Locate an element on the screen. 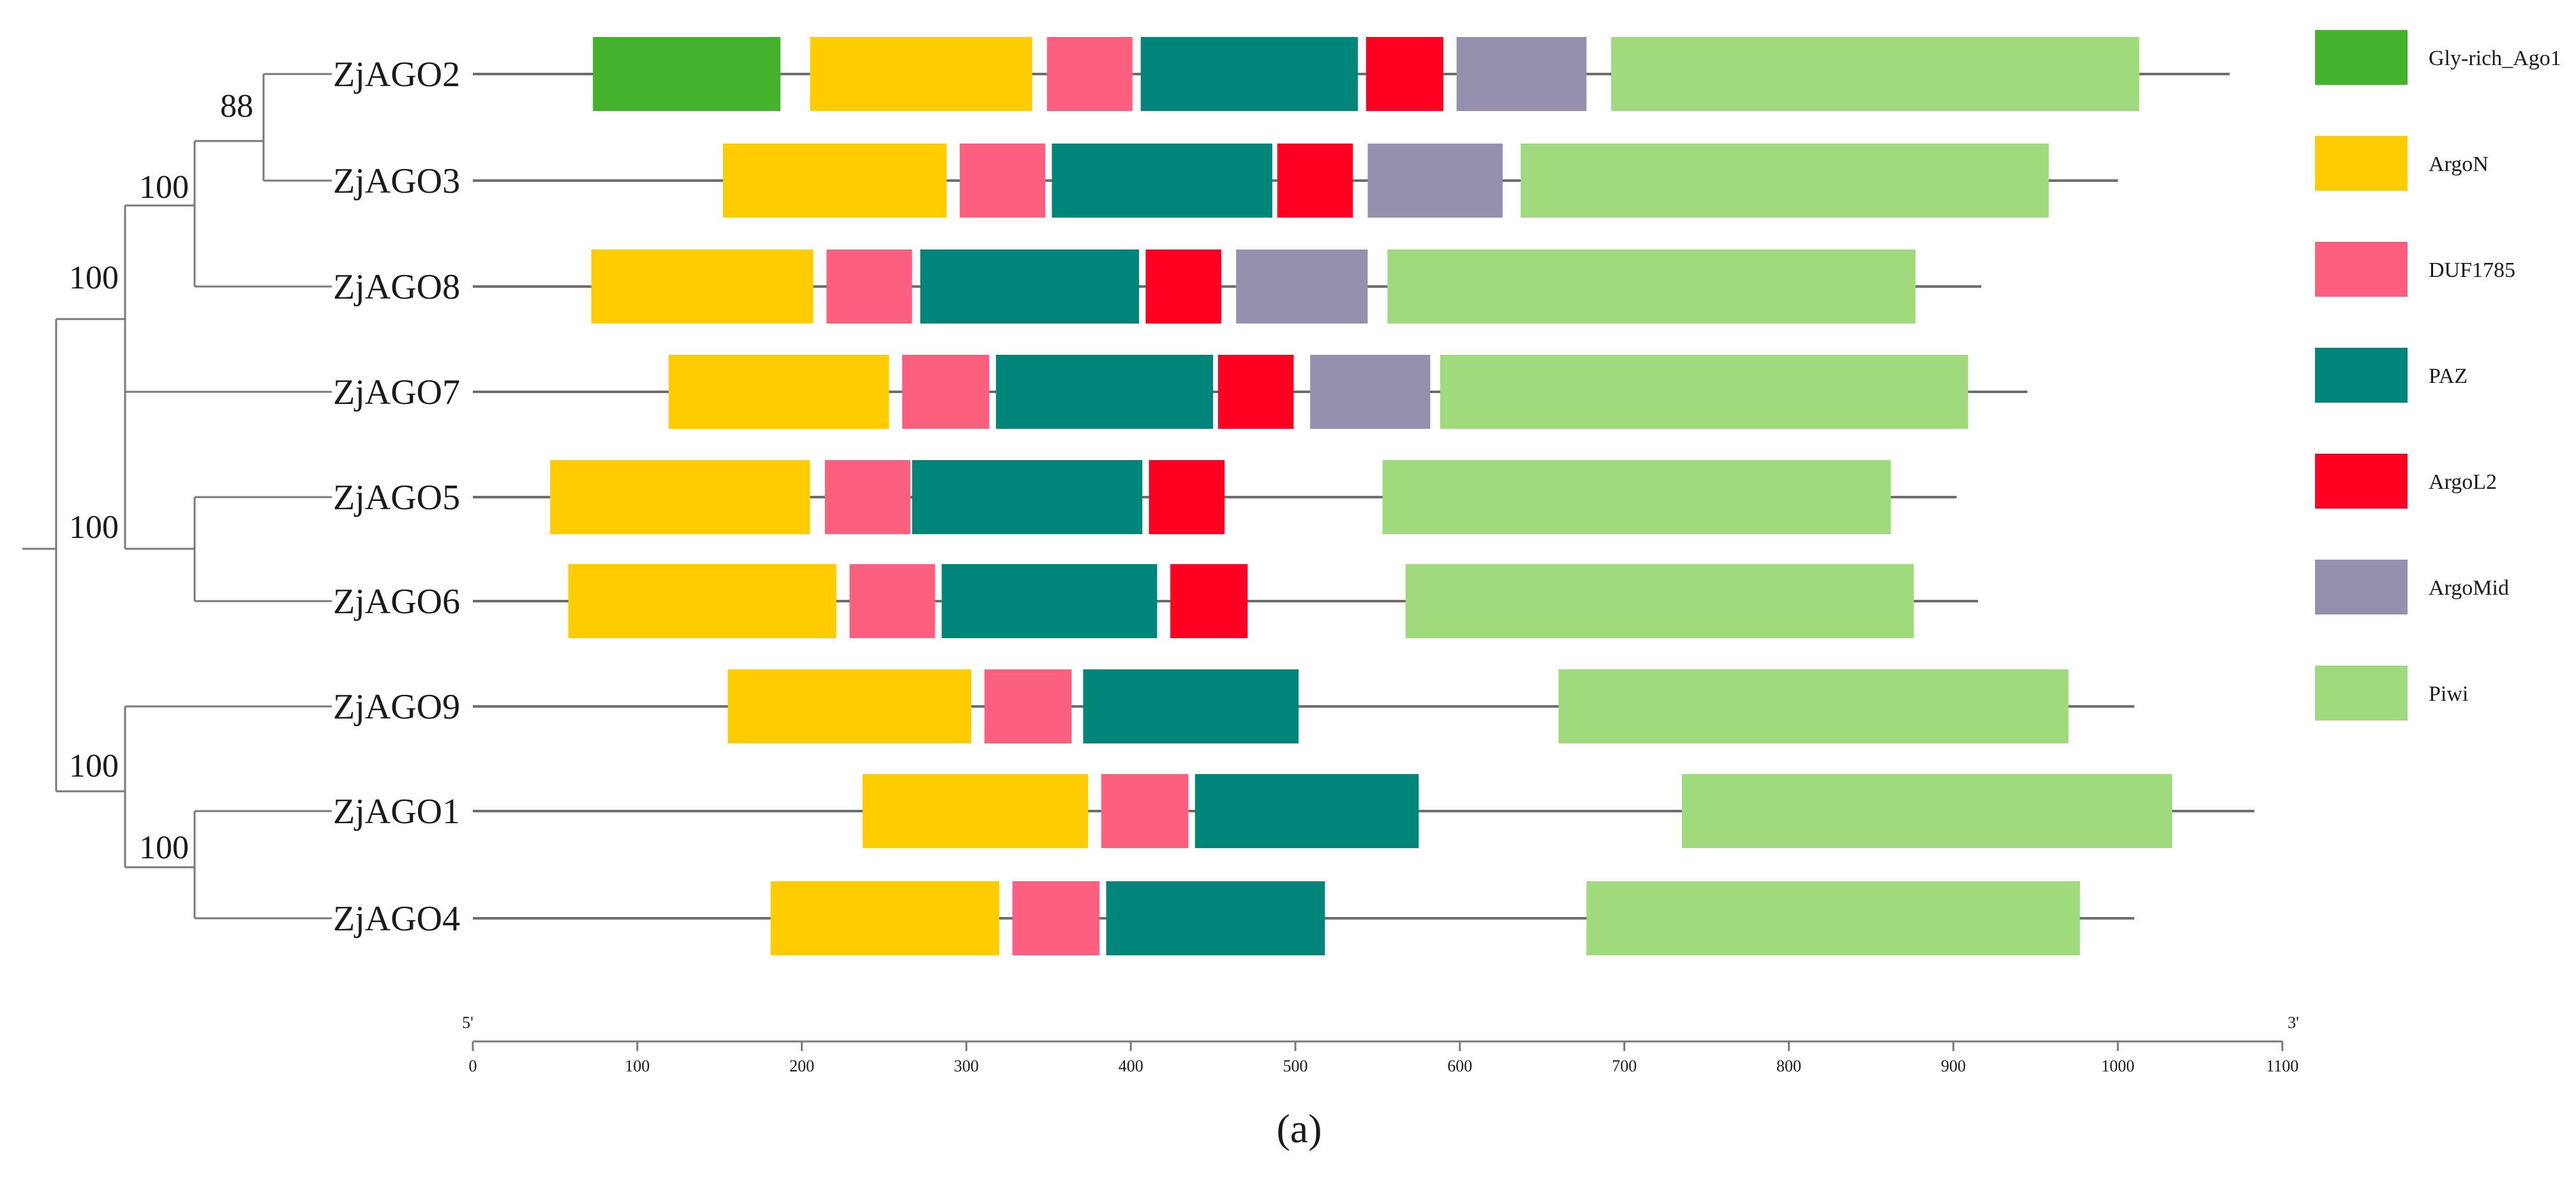 The width and height of the screenshot is (2576, 1178). phylogenetic-tree: 88 100 100 100 100 100 is located at coordinates (177, 496).